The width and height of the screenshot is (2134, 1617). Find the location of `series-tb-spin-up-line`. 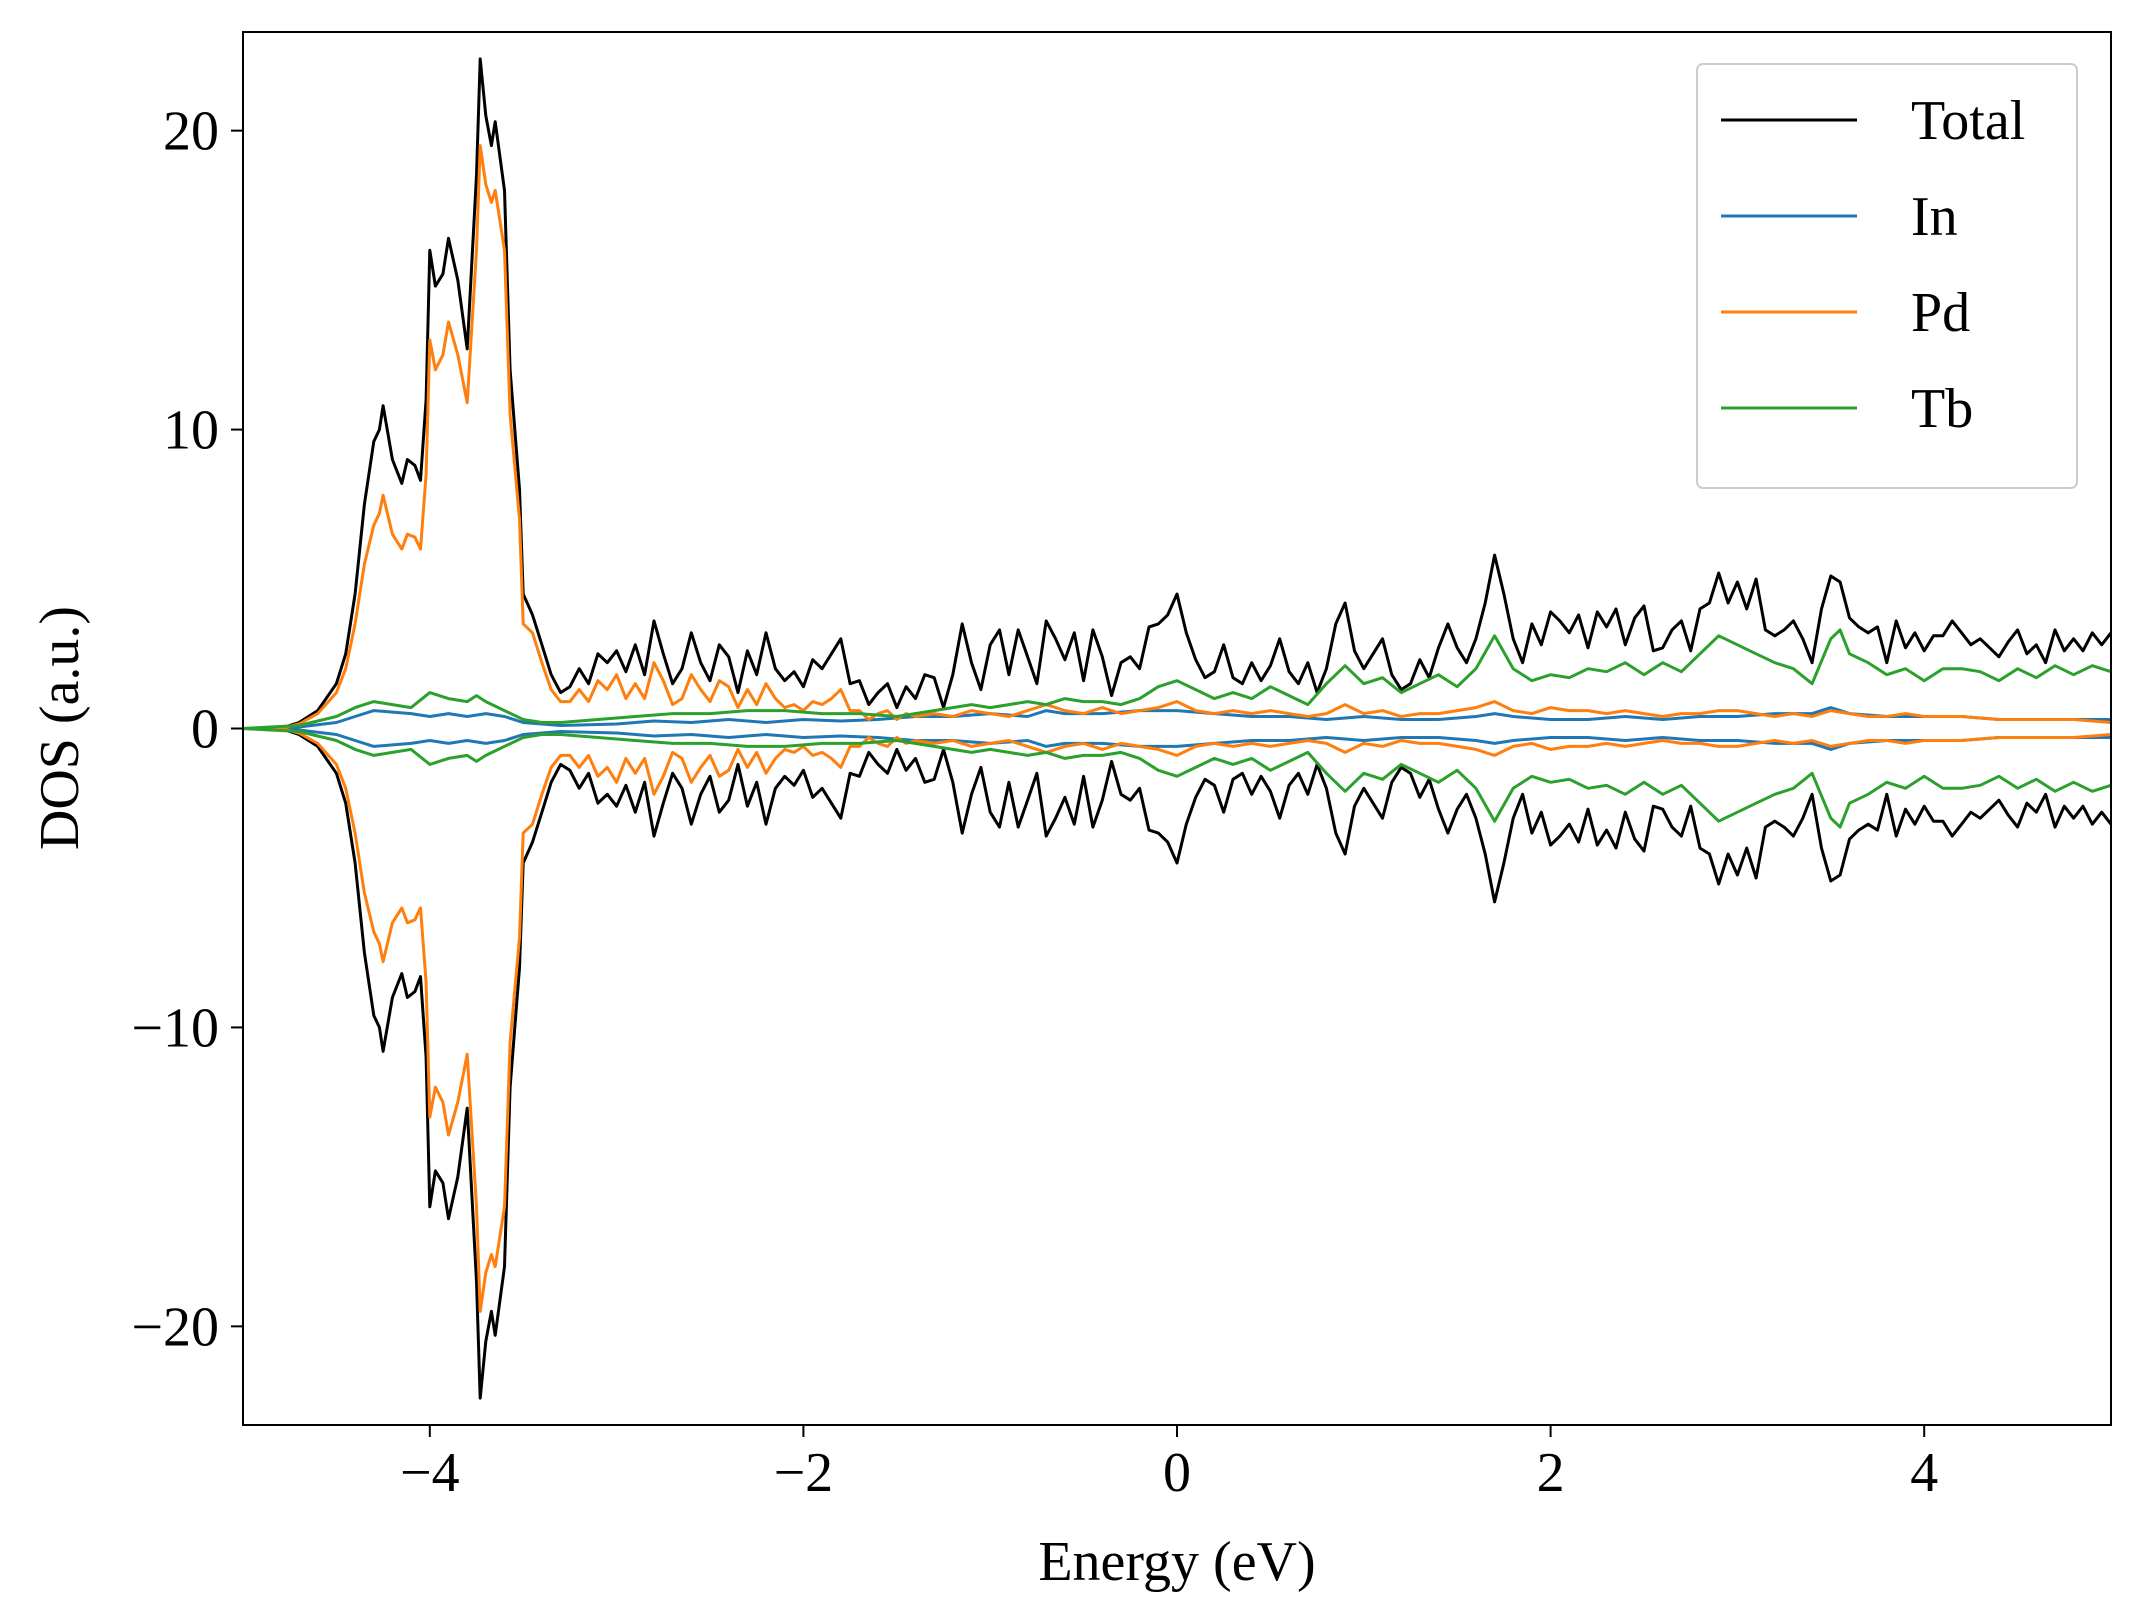

series-tb-spin-up-line is located at coordinates (1177, 679).